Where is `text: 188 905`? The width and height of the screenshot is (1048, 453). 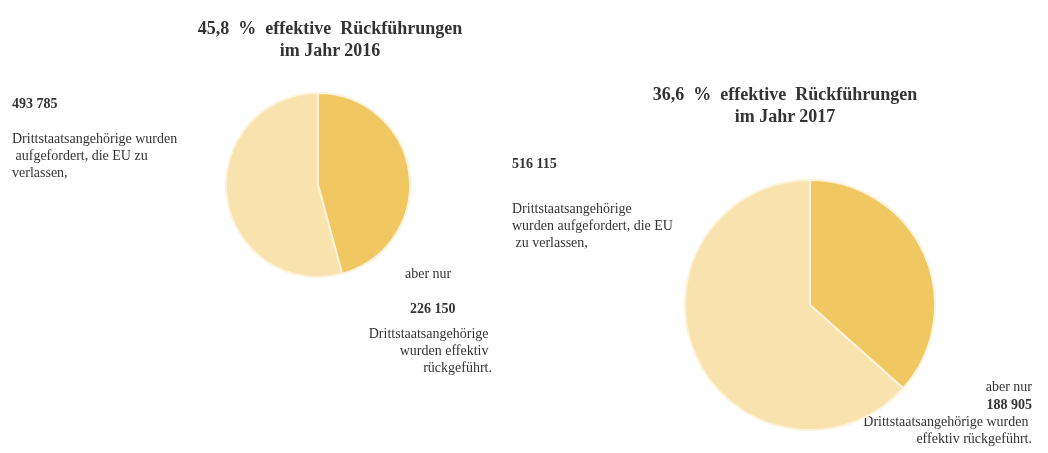
text: 188 905 is located at coordinates (1009, 404).